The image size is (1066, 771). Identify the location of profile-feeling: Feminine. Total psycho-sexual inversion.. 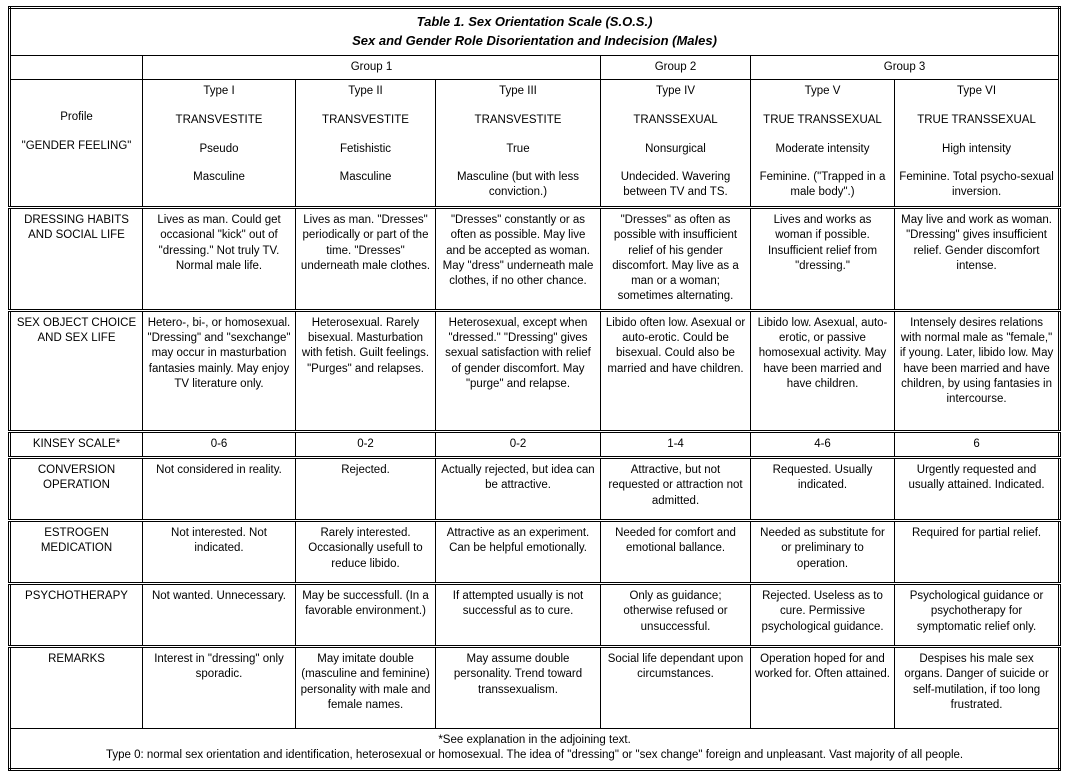
(976, 184).